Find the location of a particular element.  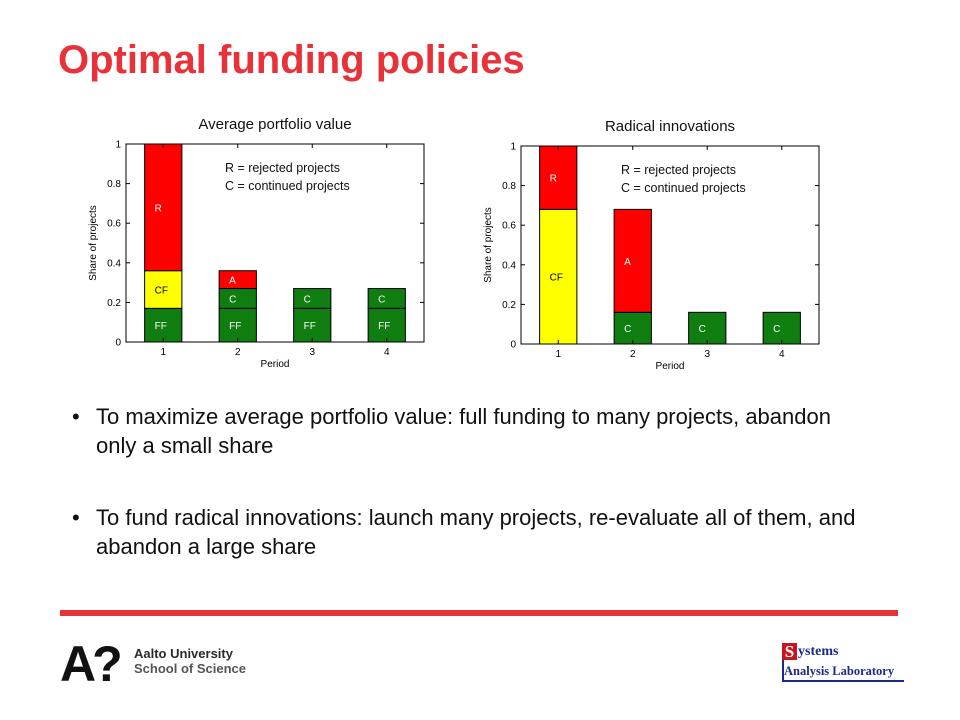

aalto-university-name: Aalto University is located at coordinates (183, 653).